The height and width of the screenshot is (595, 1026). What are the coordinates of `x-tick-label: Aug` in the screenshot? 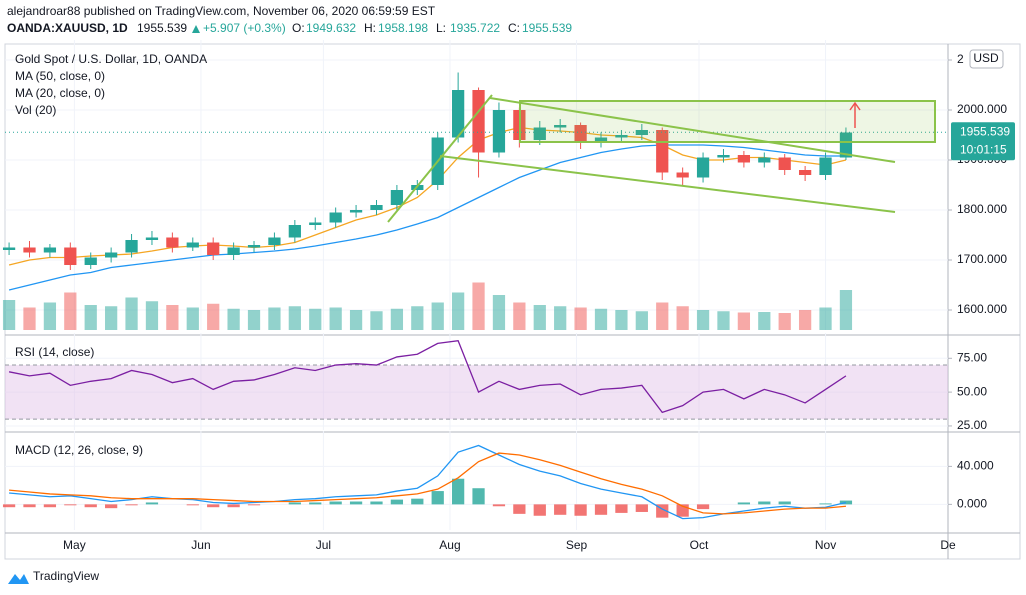 It's located at (449, 545).